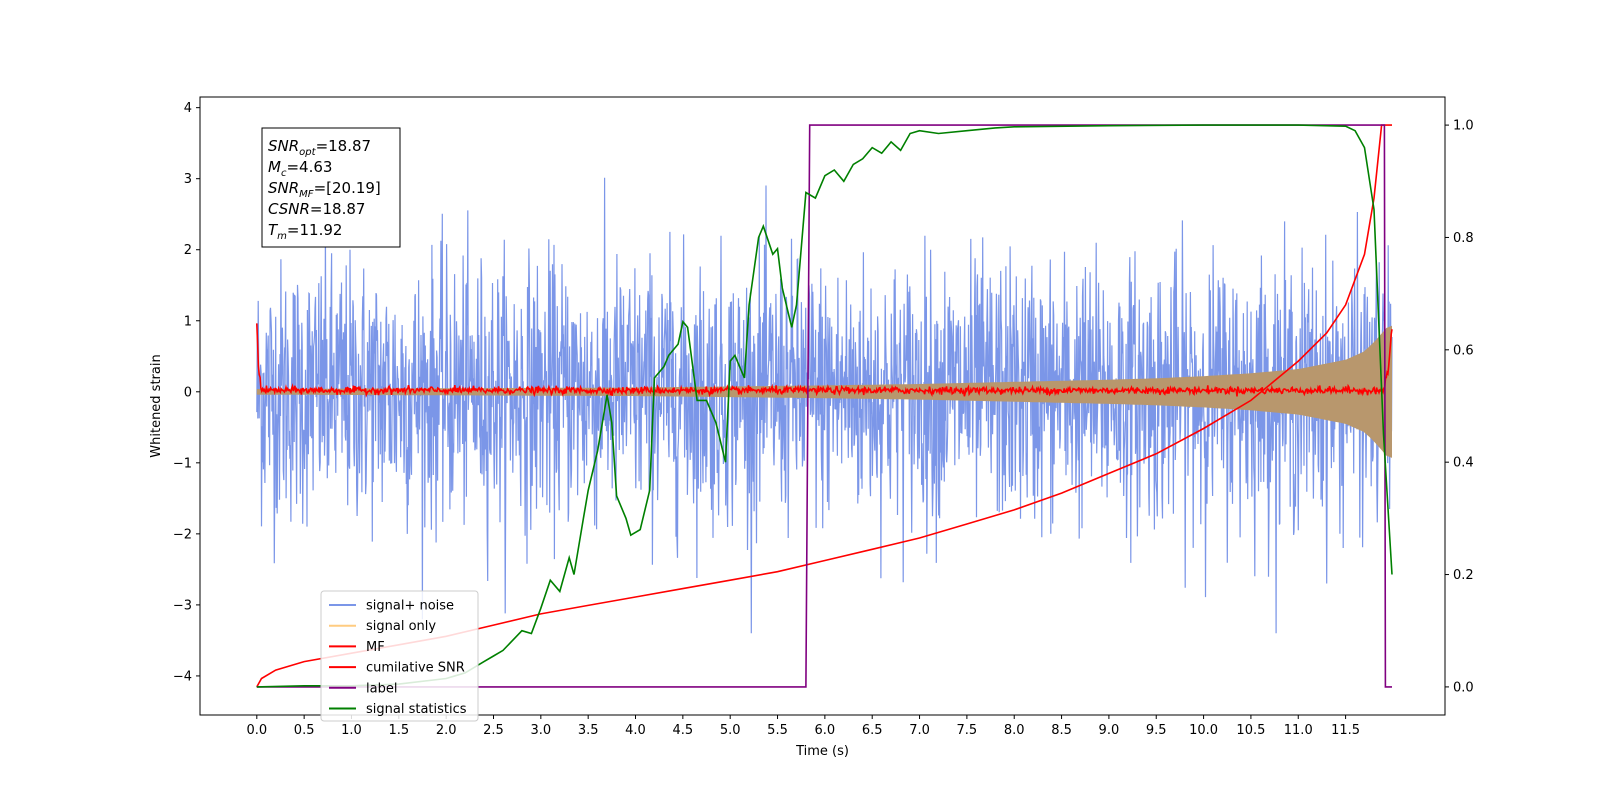 The image size is (1600, 800). What do you see at coordinates (540, 730) in the screenshot?
I see `x-tick-label: 3.0` at bounding box center [540, 730].